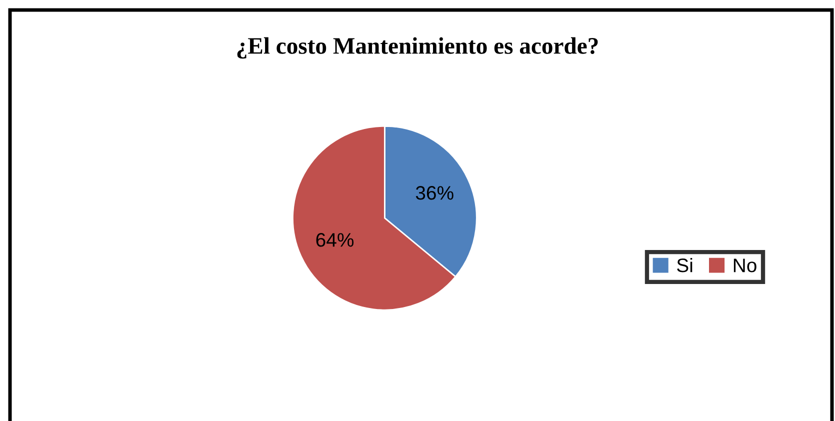  I want to click on chart-title: ¿El costo Mantenimiento es acorde?, so click(417, 48).